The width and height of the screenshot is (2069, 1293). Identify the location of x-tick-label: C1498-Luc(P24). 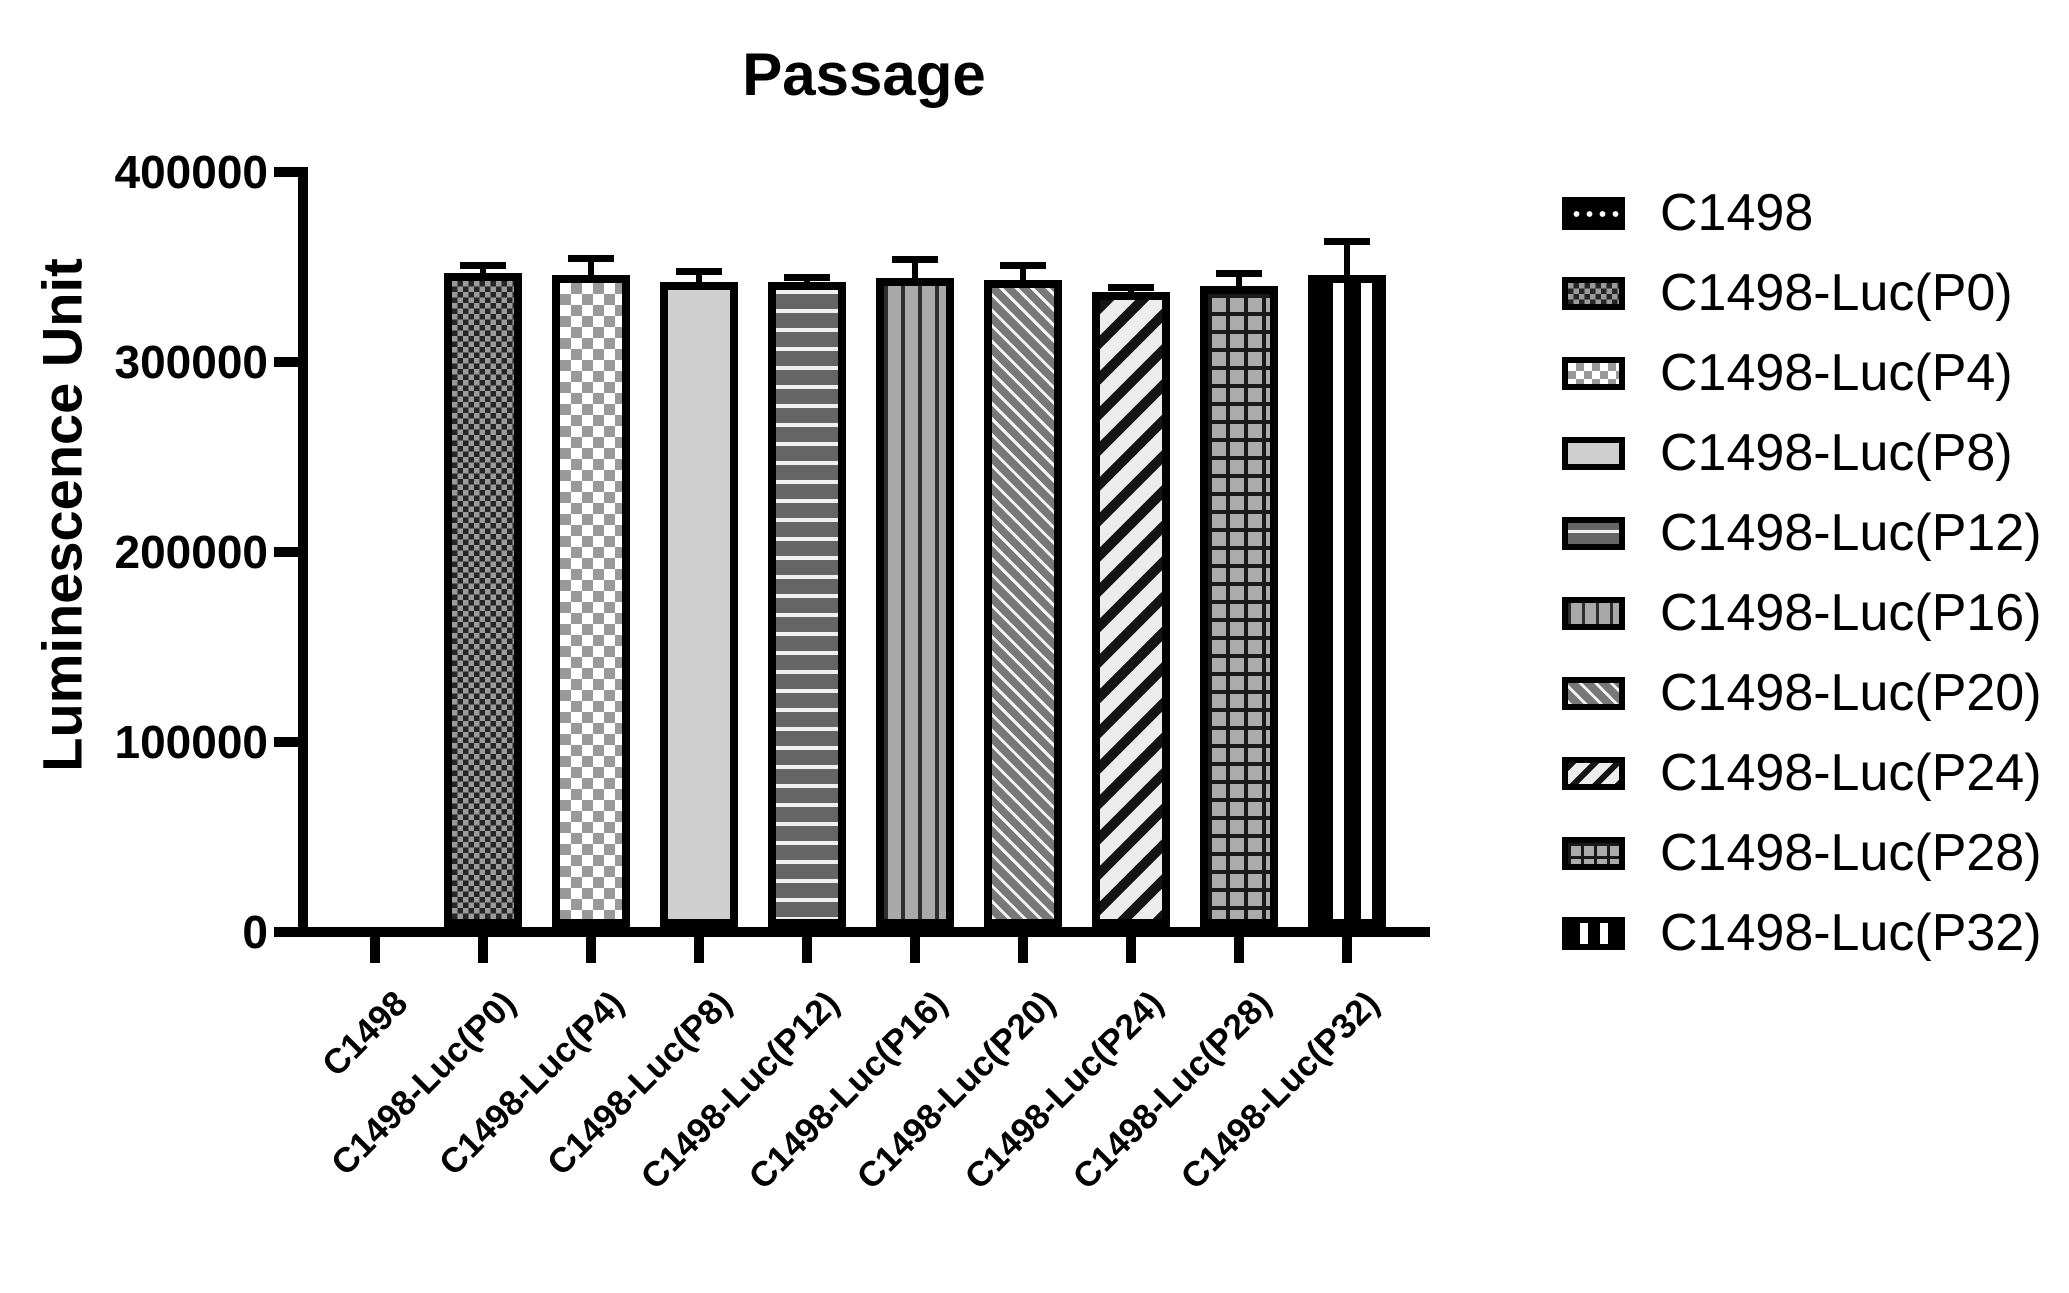
(1064, 1090).